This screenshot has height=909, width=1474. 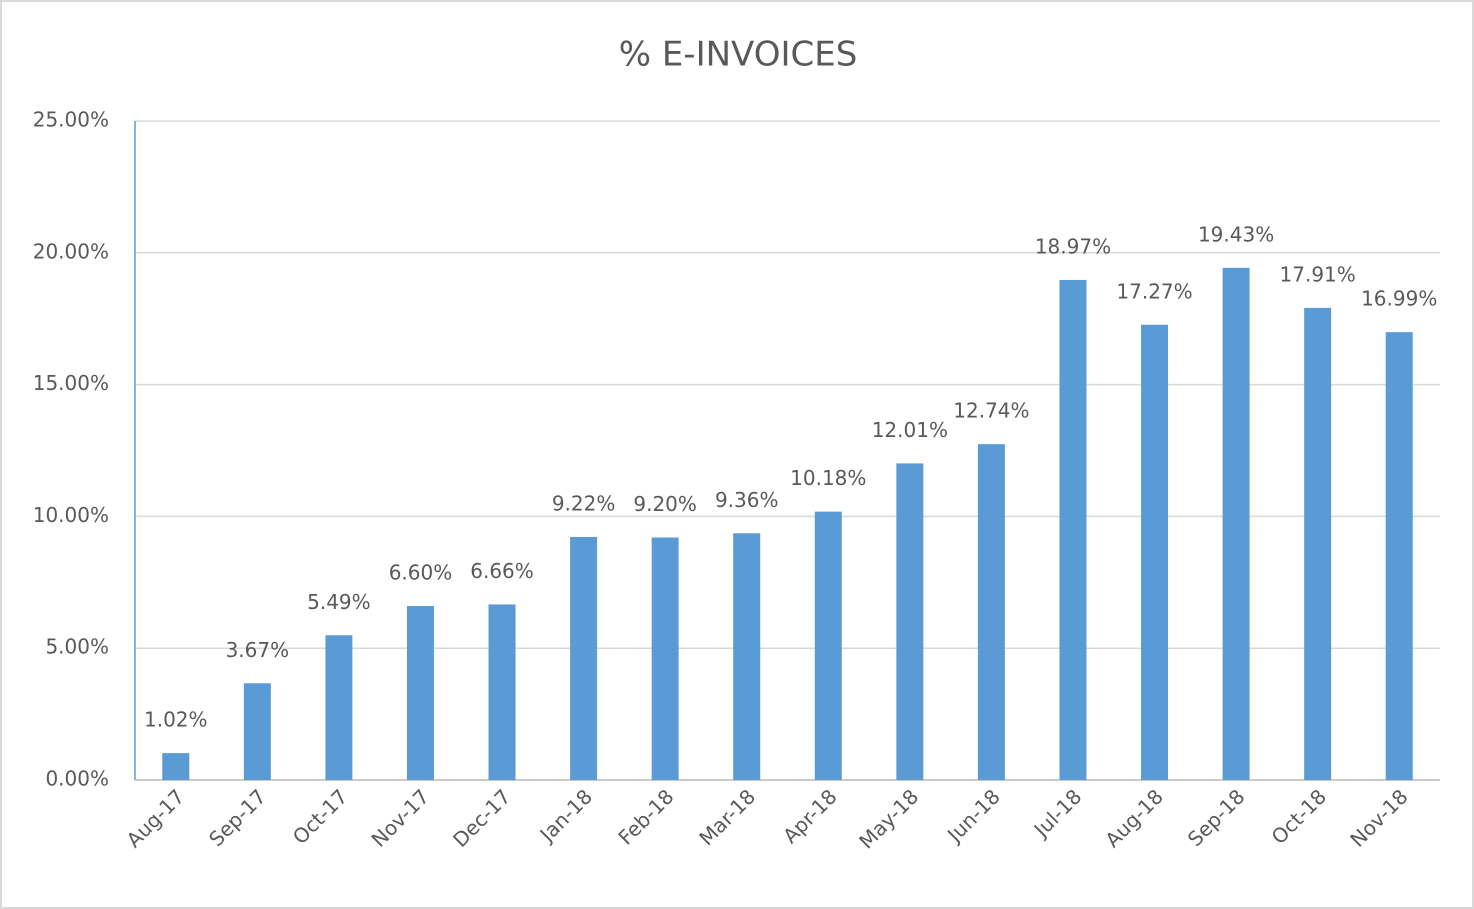 I want to click on y-tick-label: 20.00%, so click(x=71, y=251).